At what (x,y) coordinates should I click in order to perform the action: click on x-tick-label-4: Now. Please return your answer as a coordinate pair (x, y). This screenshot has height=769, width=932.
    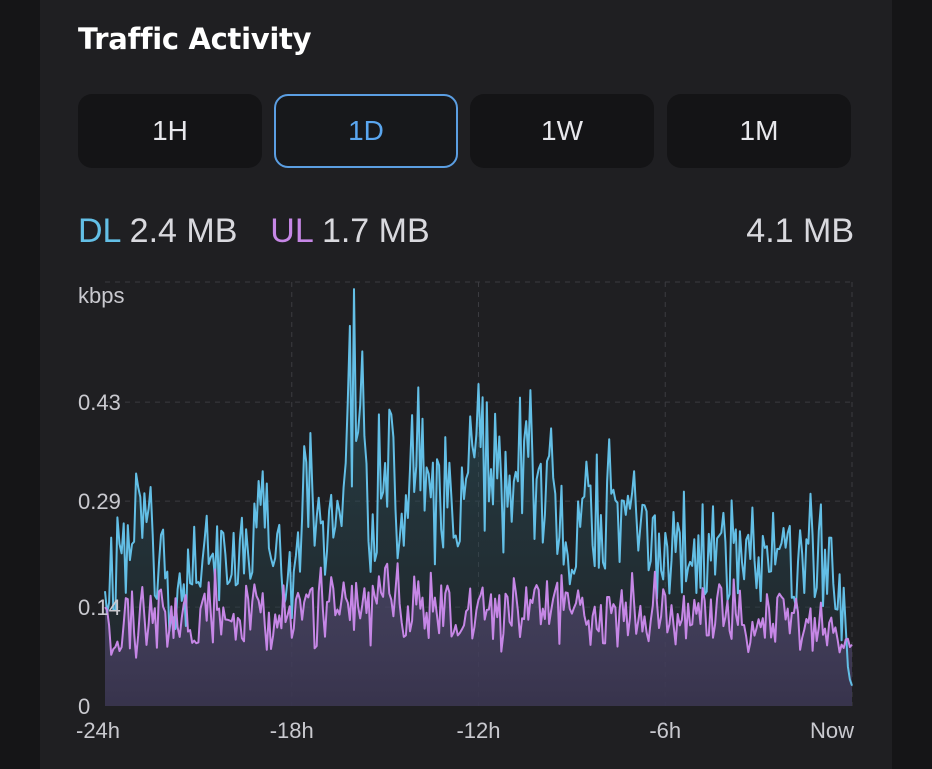
    Looking at the image, I should click on (832, 730).